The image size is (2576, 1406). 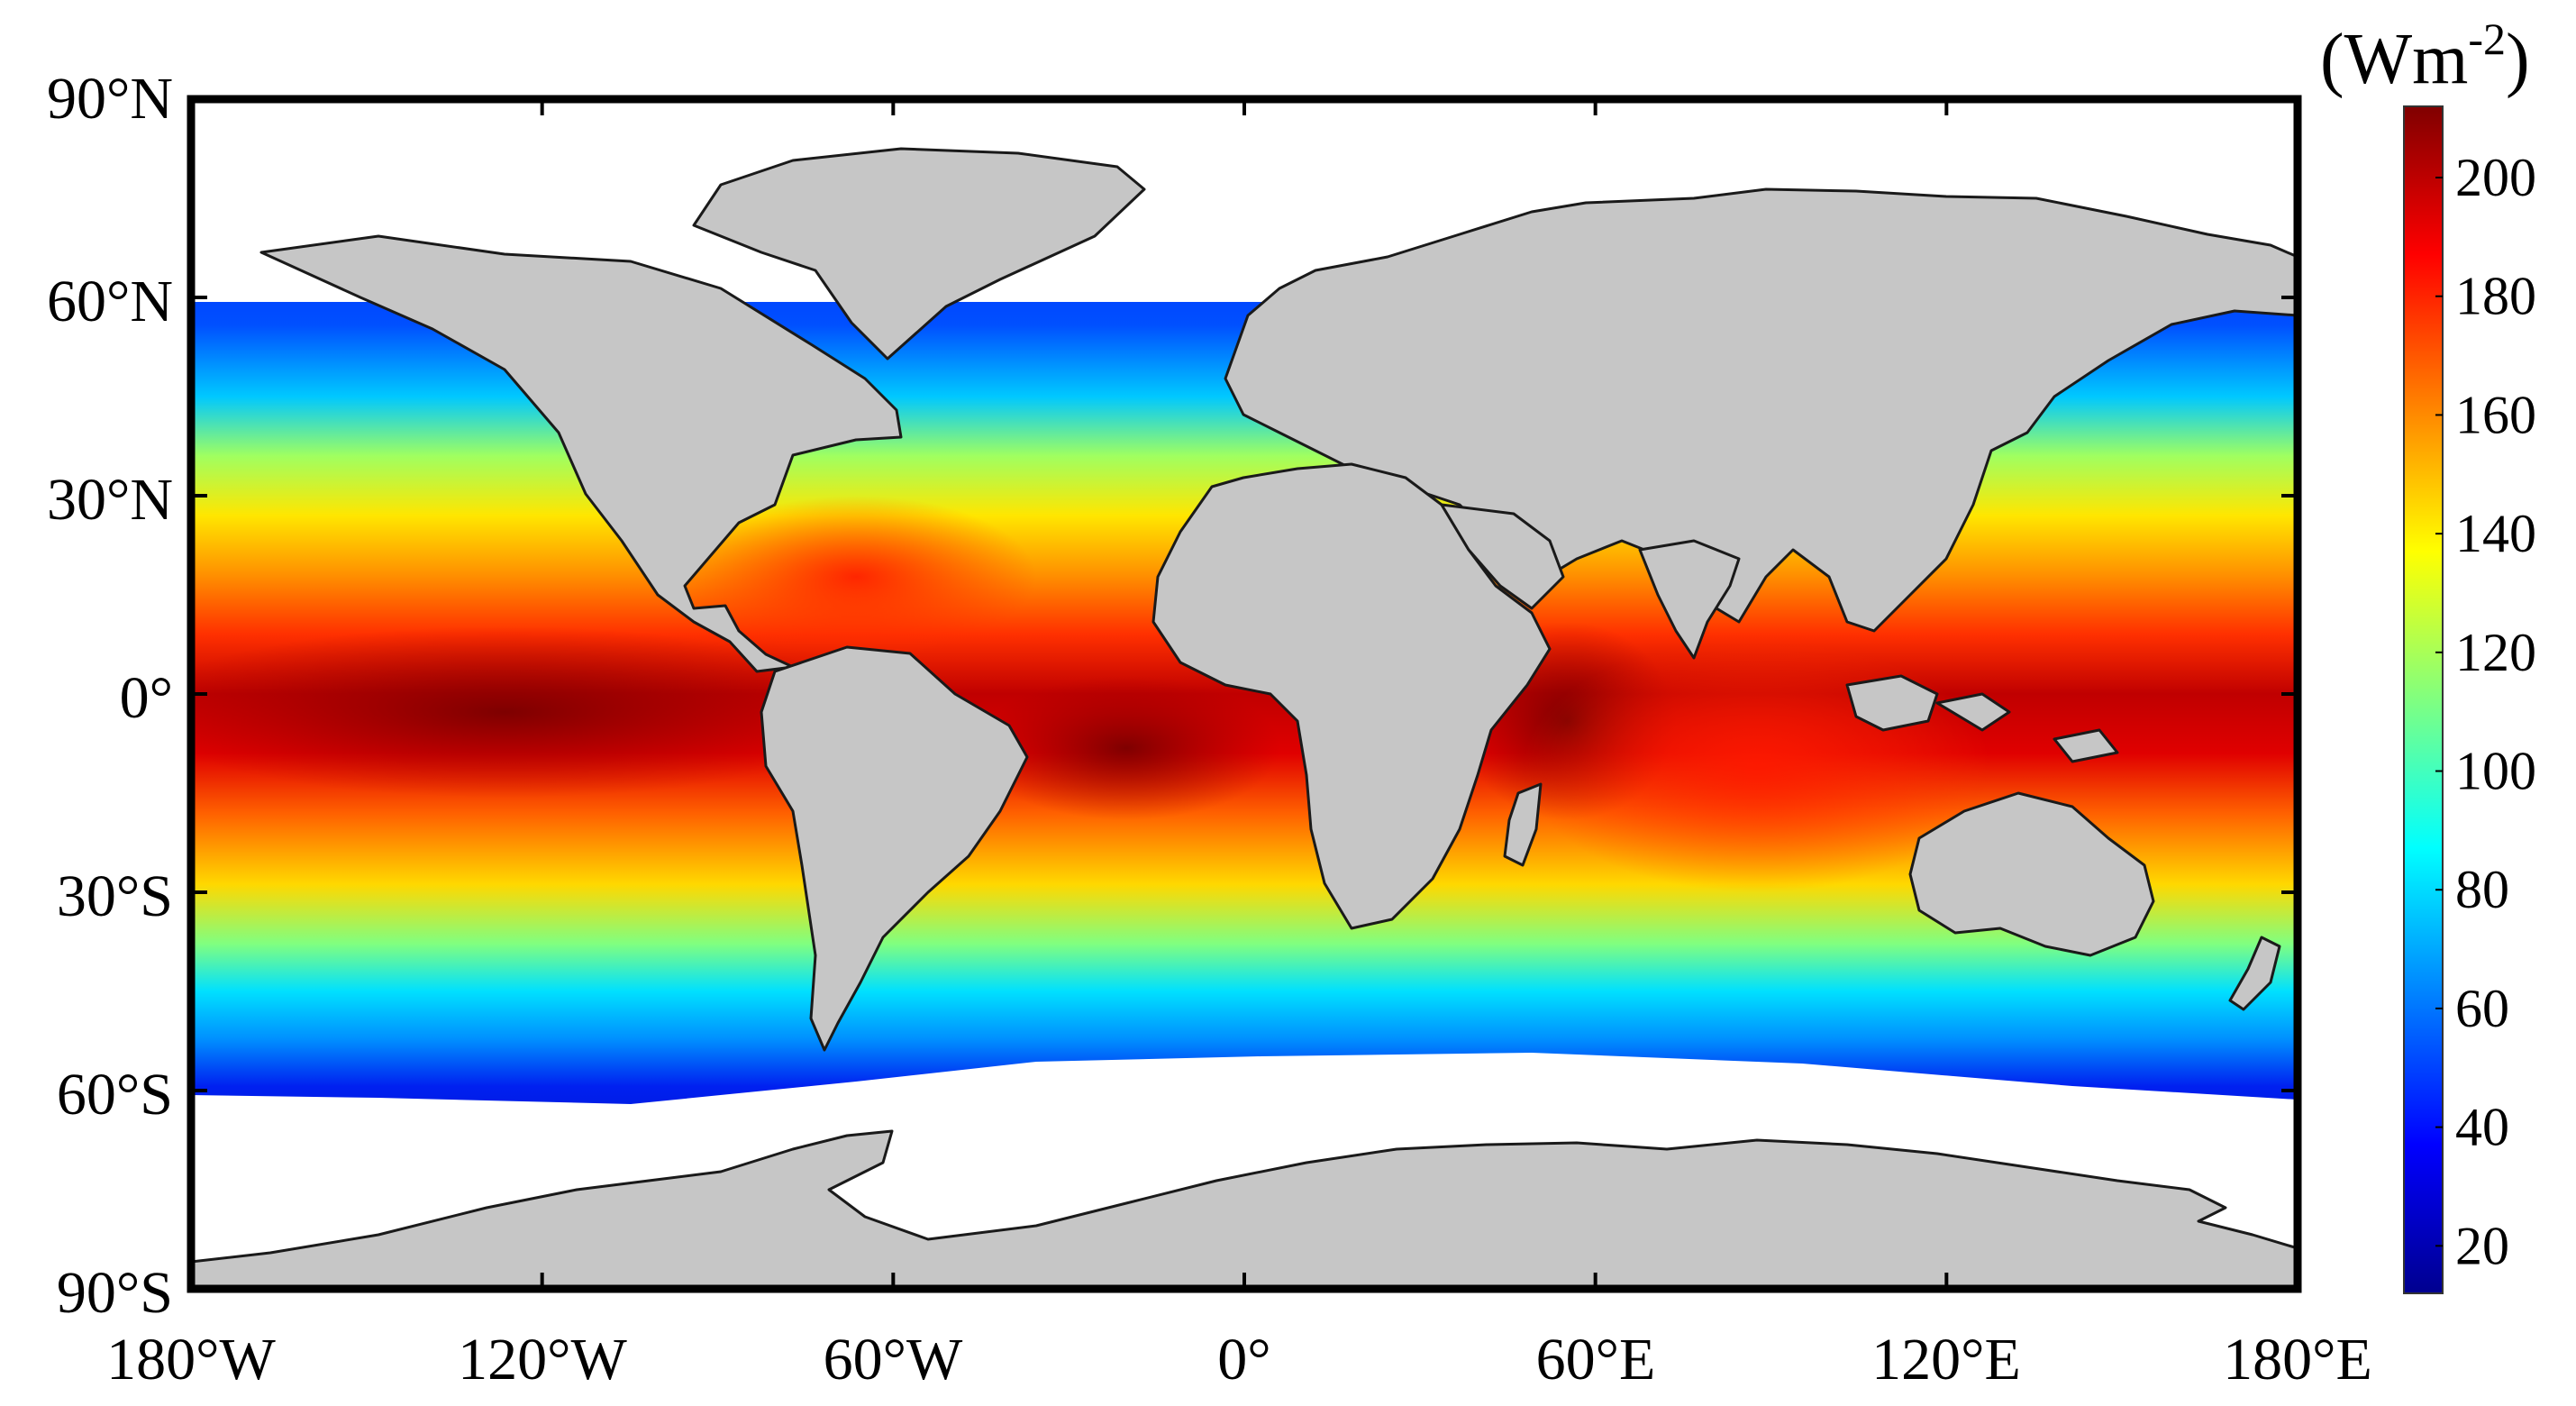 What do you see at coordinates (2482, 1127) in the screenshot?
I see `colorbar-tick-label: 40` at bounding box center [2482, 1127].